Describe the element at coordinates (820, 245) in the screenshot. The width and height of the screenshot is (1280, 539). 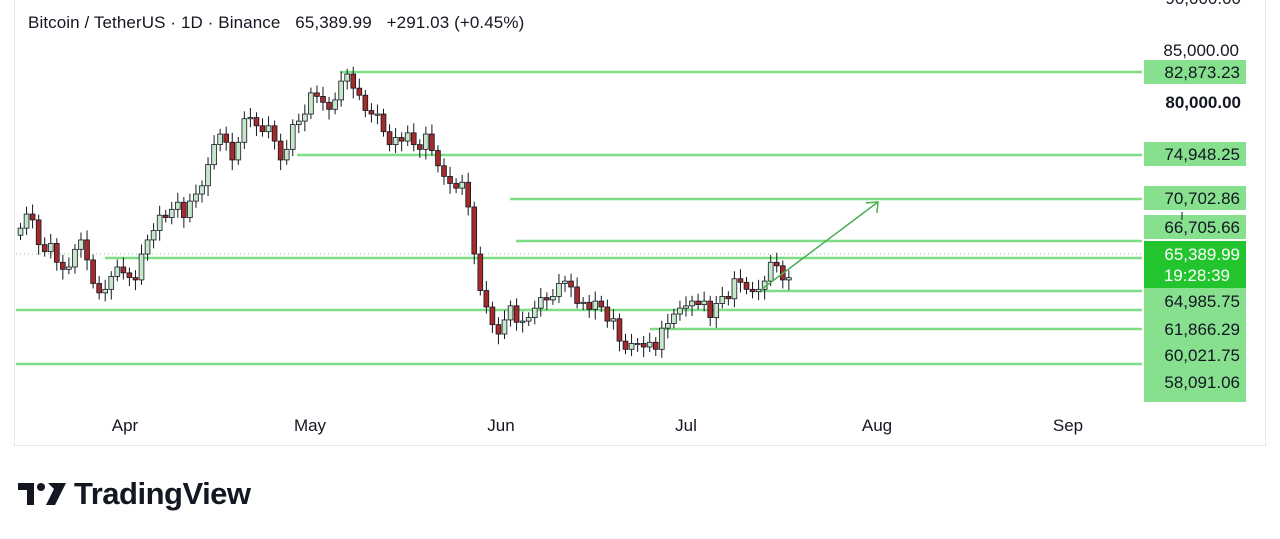
I see `projection-arrow` at that location.